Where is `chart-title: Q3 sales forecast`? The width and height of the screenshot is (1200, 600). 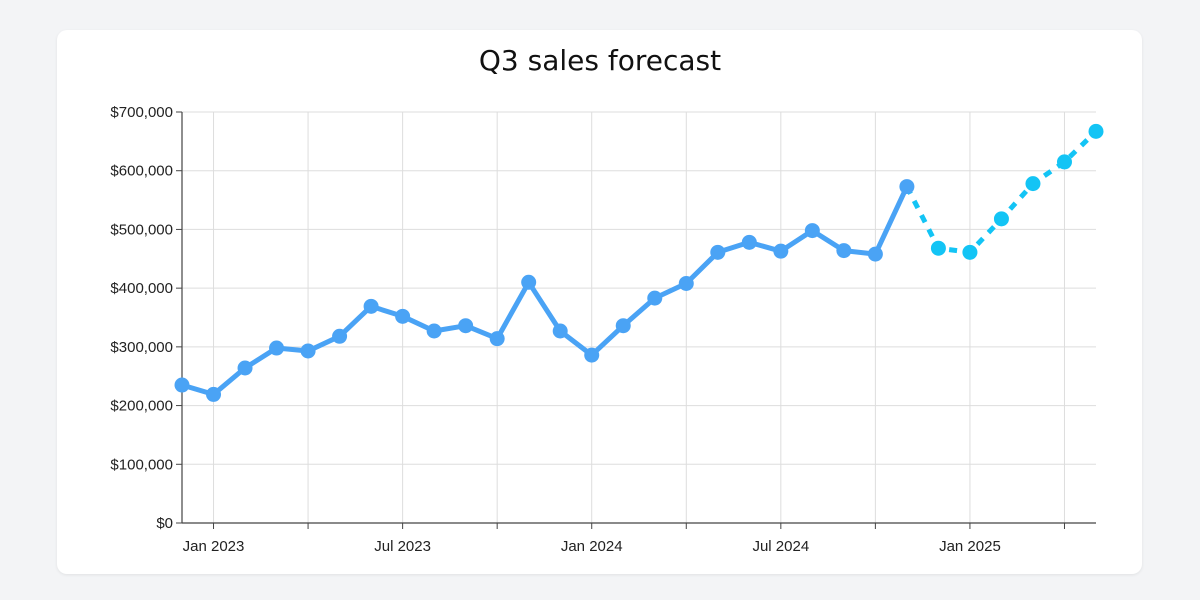
chart-title: Q3 sales forecast is located at coordinates (600, 60).